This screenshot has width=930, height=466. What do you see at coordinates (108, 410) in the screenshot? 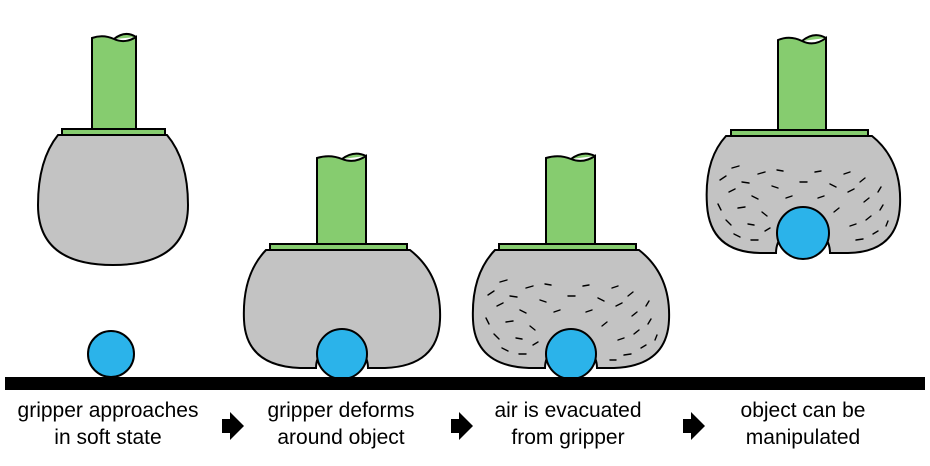
I see `caption-line: gripper approaches` at bounding box center [108, 410].